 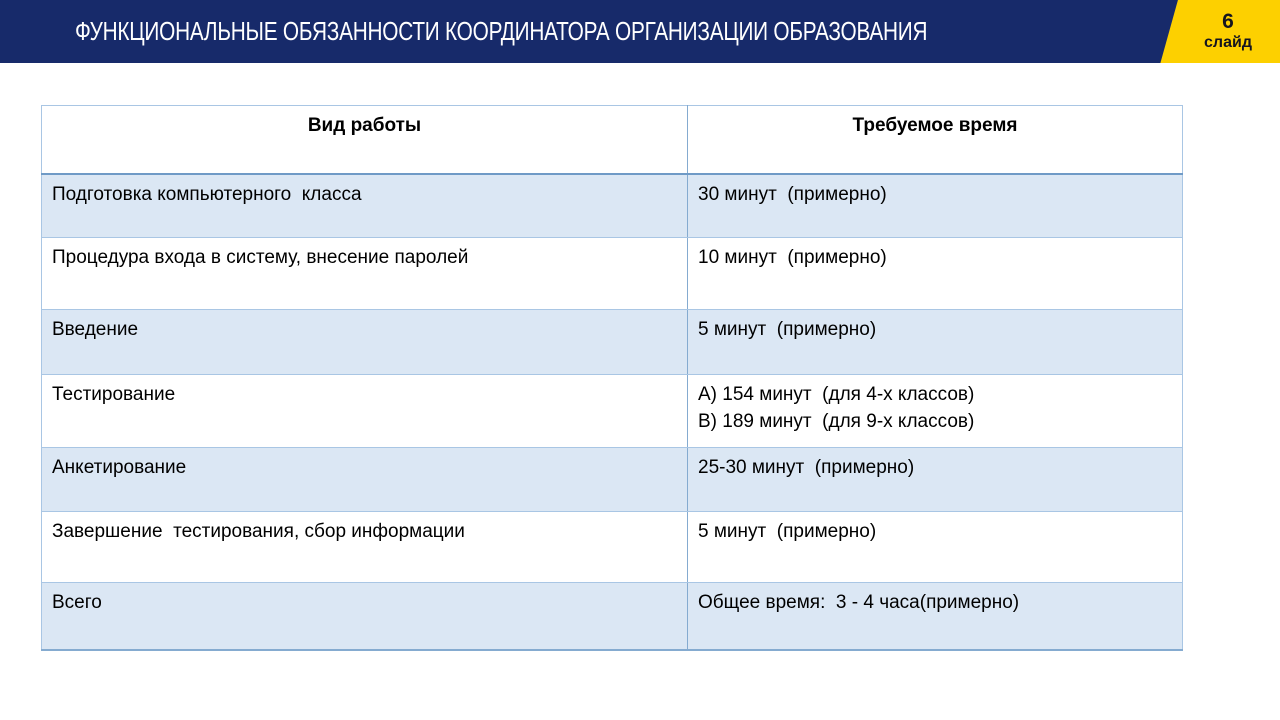 I want to click on work-cell: Тестирование, so click(x=364, y=411).